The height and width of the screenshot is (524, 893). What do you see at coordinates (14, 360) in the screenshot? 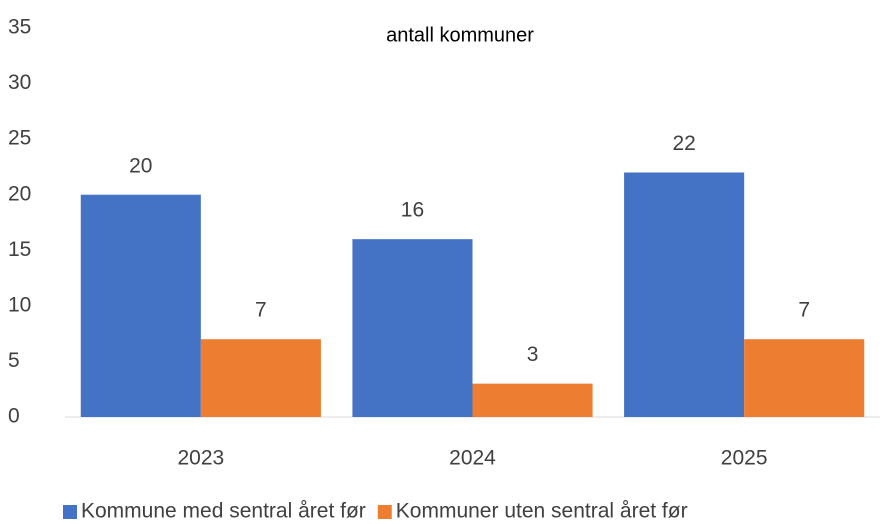
I see `y-tick-label: 5` at bounding box center [14, 360].